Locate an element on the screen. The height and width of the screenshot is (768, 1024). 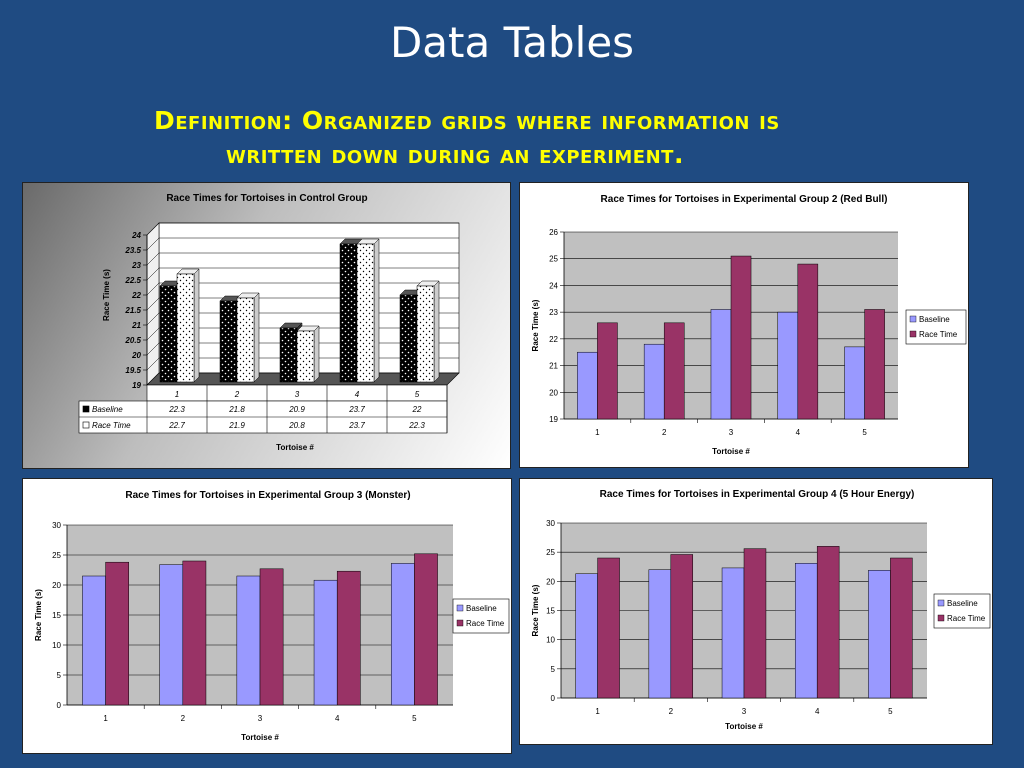
y-tick-label: 23.5 is located at coordinates (132, 250).